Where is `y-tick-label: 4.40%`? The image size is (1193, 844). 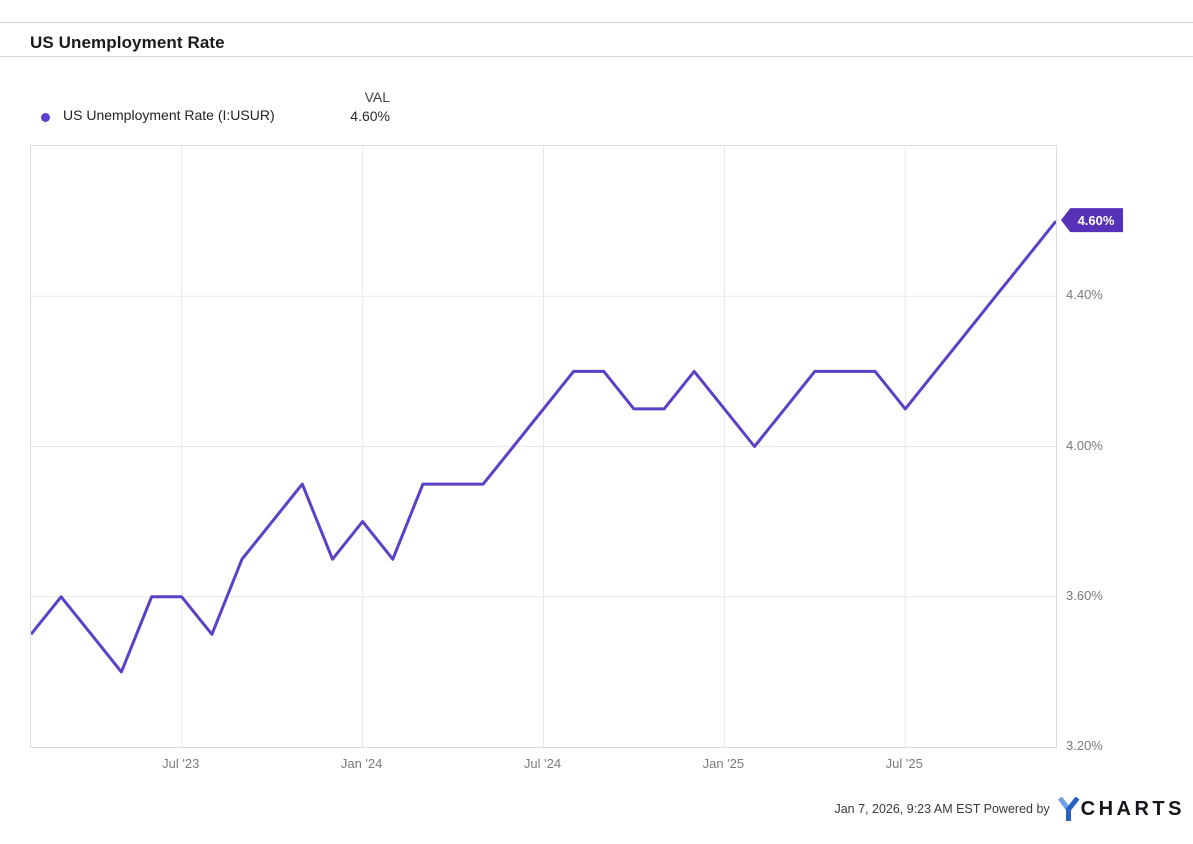
y-tick-label: 4.40% is located at coordinates (1084, 295).